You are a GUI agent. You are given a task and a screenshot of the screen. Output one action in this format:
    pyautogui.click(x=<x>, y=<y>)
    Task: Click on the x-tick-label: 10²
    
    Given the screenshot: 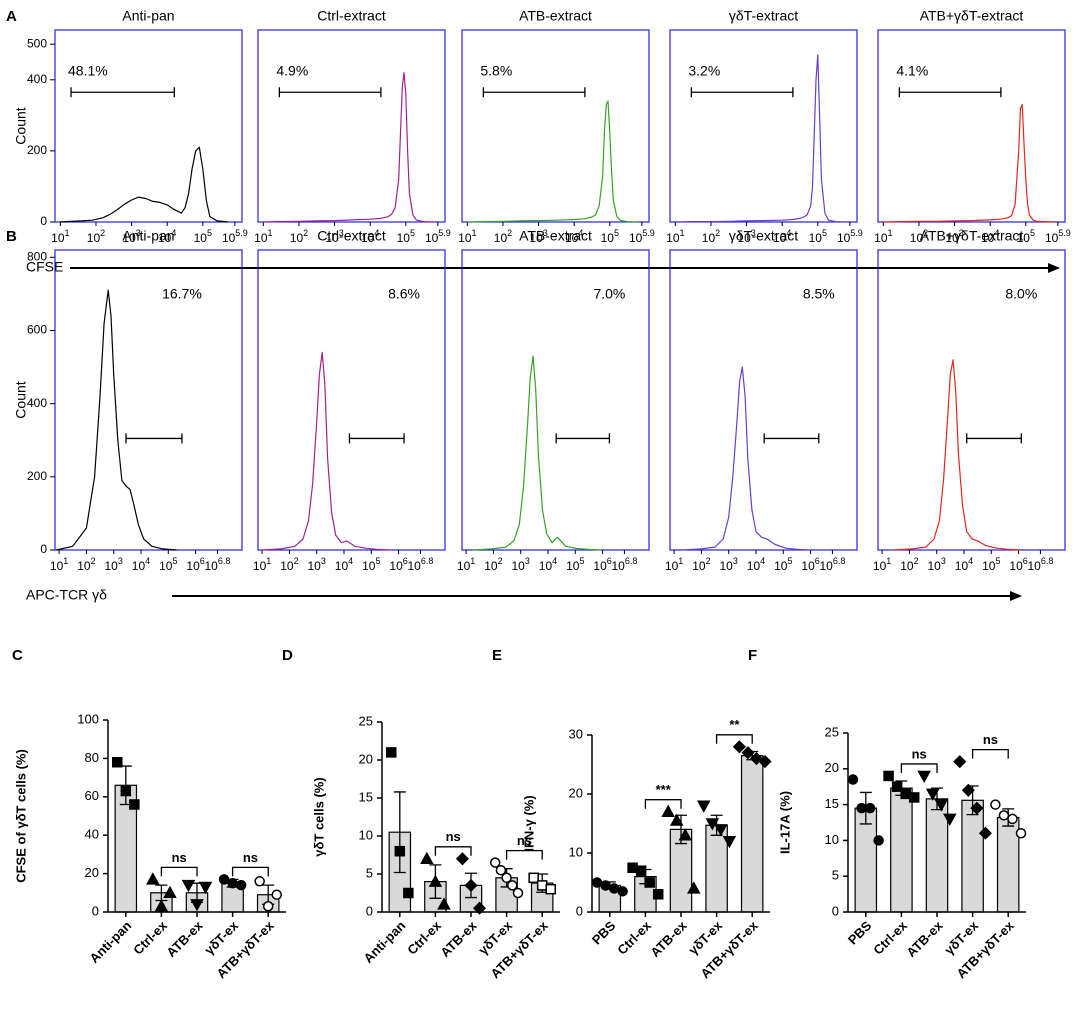 What is the action you would take?
    pyautogui.click(x=86, y=564)
    